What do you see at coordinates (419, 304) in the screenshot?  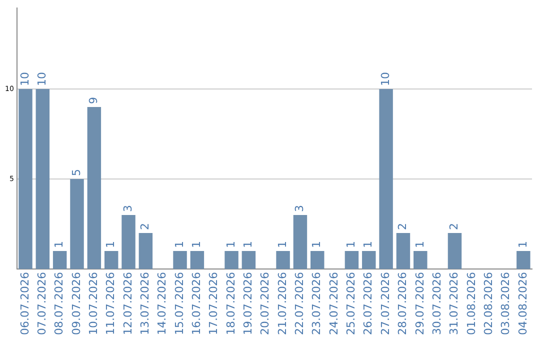 I see `x-tick-label: 29.07.2026` at bounding box center [419, 304].